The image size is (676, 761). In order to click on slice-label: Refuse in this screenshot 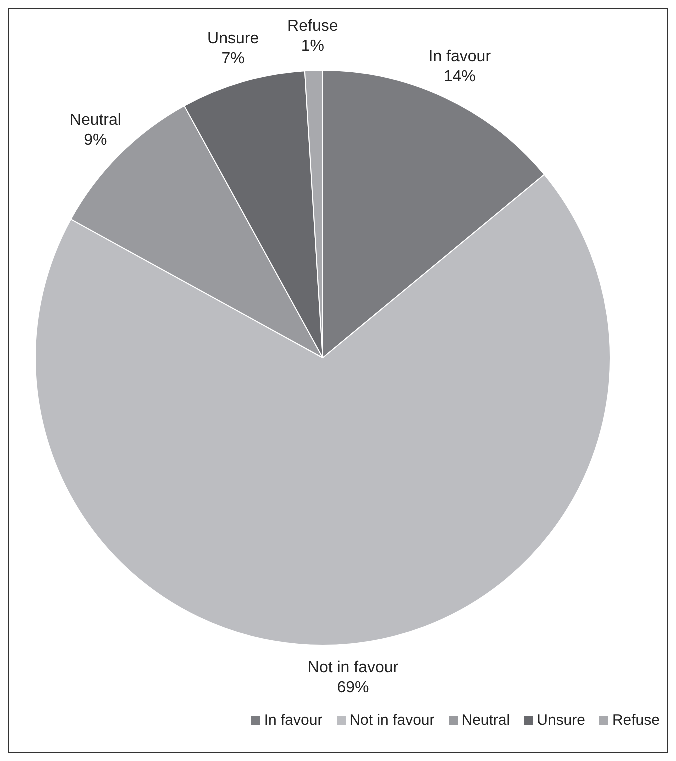, I will do `click(313, 27)`.